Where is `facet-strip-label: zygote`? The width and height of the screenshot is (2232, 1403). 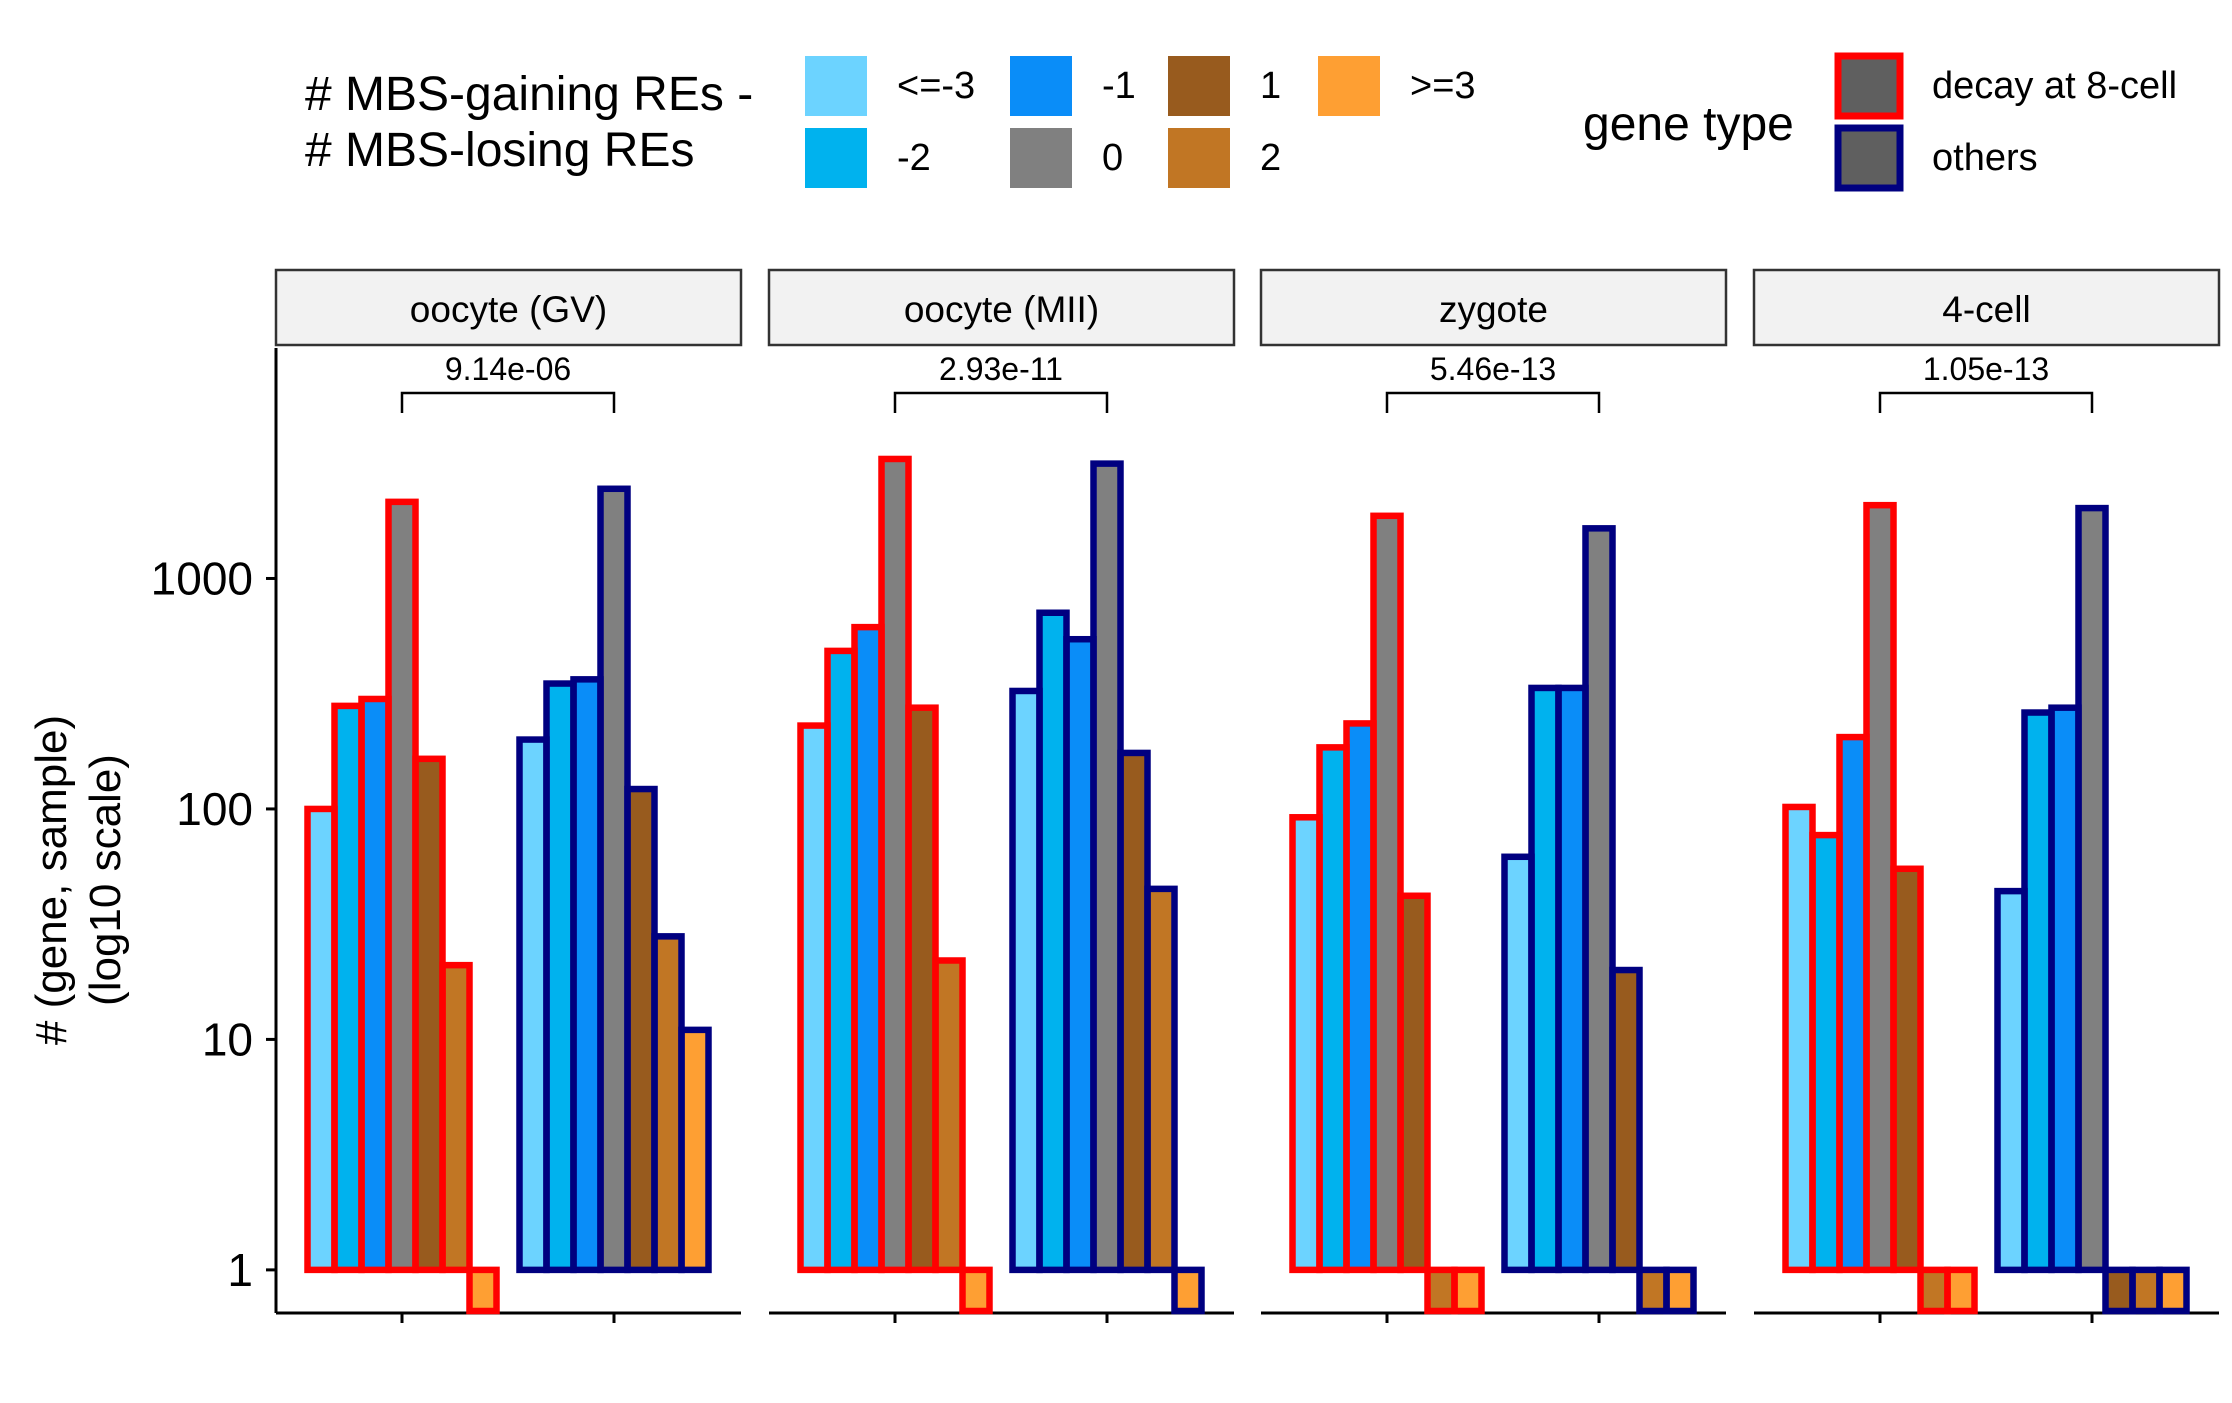
facet-strip-label: zygote is located at coordinates (1493, 309).